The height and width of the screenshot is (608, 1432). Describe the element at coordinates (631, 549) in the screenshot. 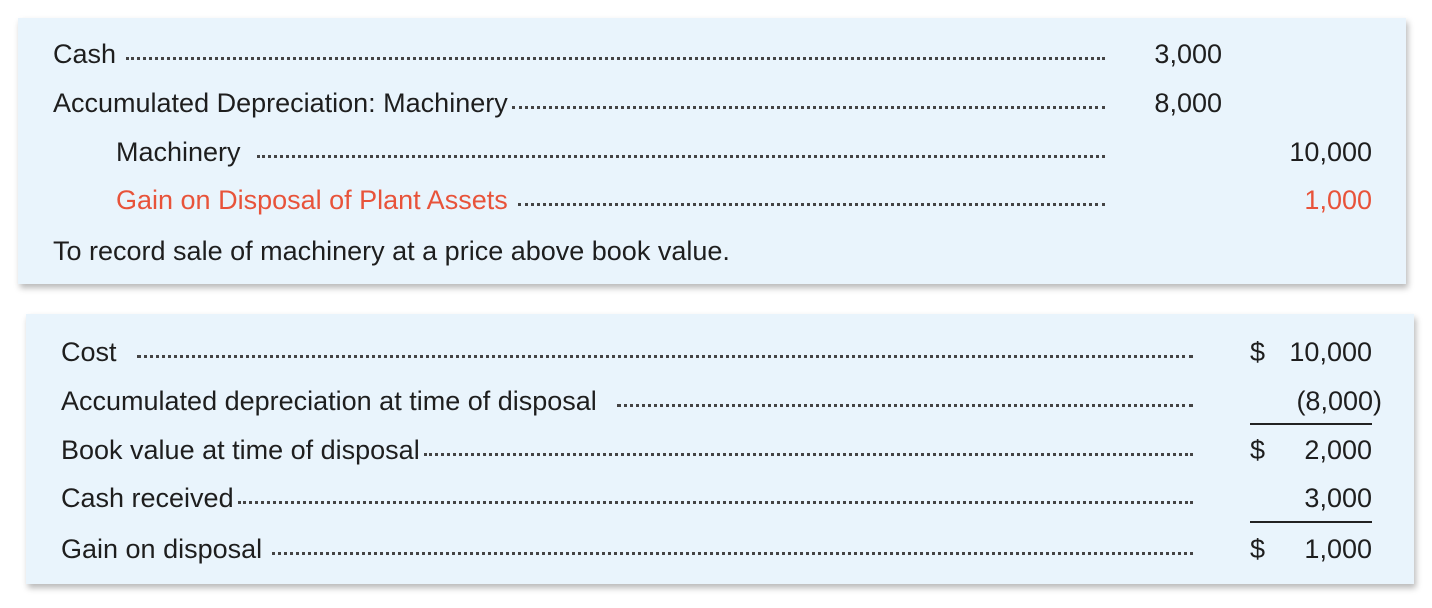

I see `computation-row-gain-on-disposal: Gain on disposal` at that location.